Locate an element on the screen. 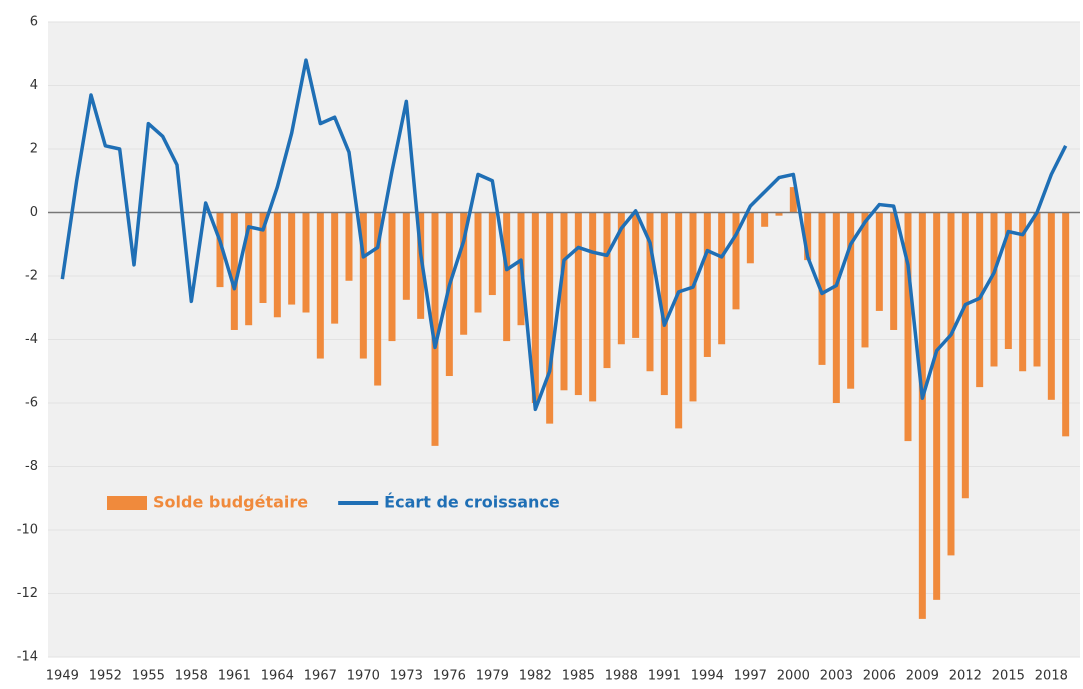 The width and height of the screenshot is (1083, 689). x-tick-label: 1997 is located at coordinates (750, 676).